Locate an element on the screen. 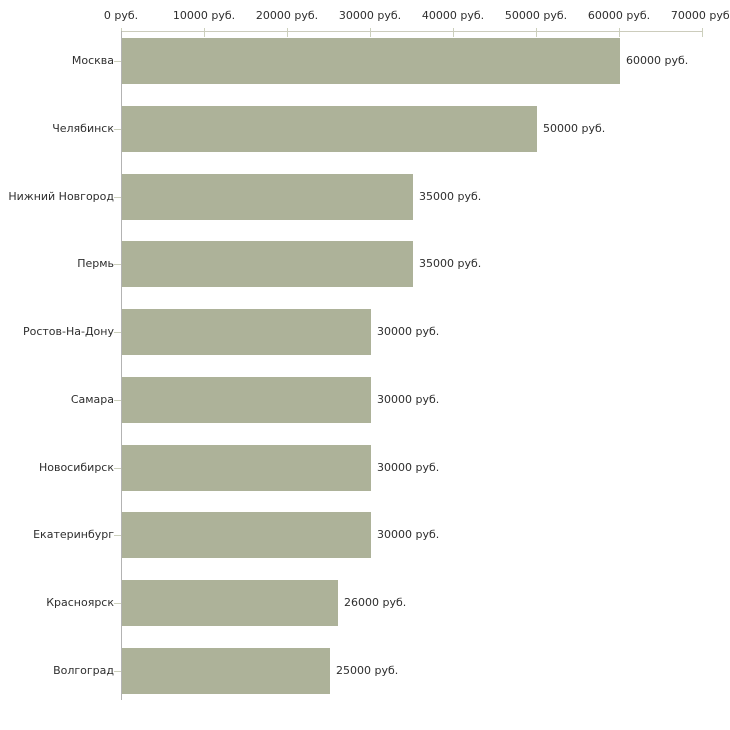 This screenshot has width=730, height=730. y-category-label: Москва is located at coordinates (92, 60).